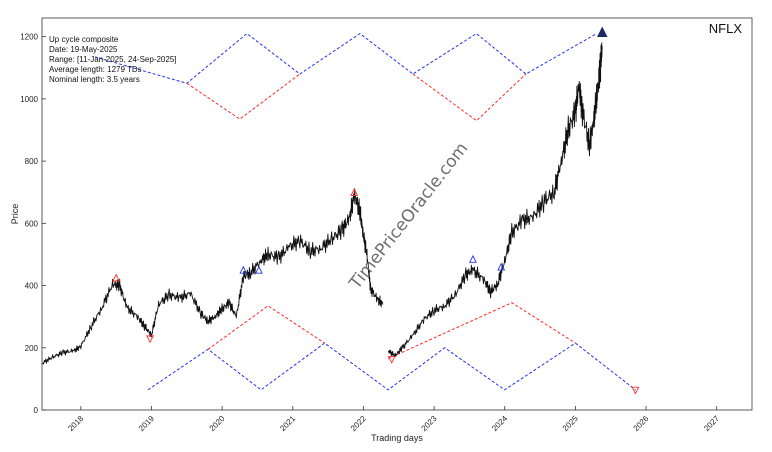  Describe the element at coordinates (397, 438) in the screenshot. I see `x-axis-title: Trading days` at that location.